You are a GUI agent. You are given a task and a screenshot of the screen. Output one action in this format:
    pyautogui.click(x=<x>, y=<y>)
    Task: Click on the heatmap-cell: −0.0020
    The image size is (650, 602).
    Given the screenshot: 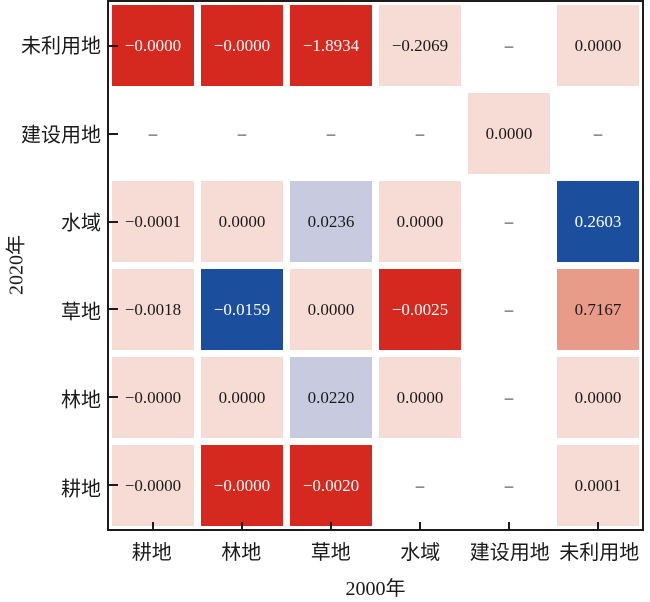 What is the action you would take?
    pyautogui.click(x=331, y=485)
    